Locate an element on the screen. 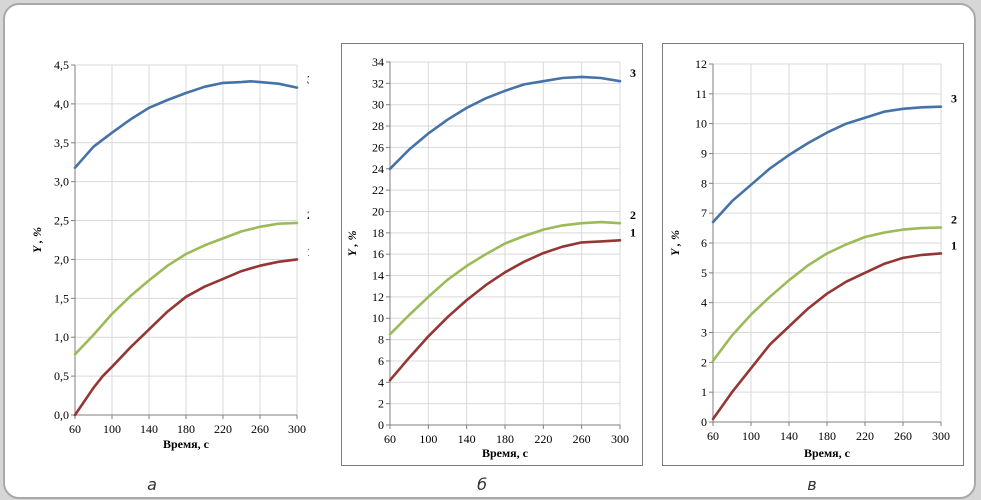 The width and height of the screenshot is (981, 500). y-tick-label: 5 is located at coordinates (704, 273).